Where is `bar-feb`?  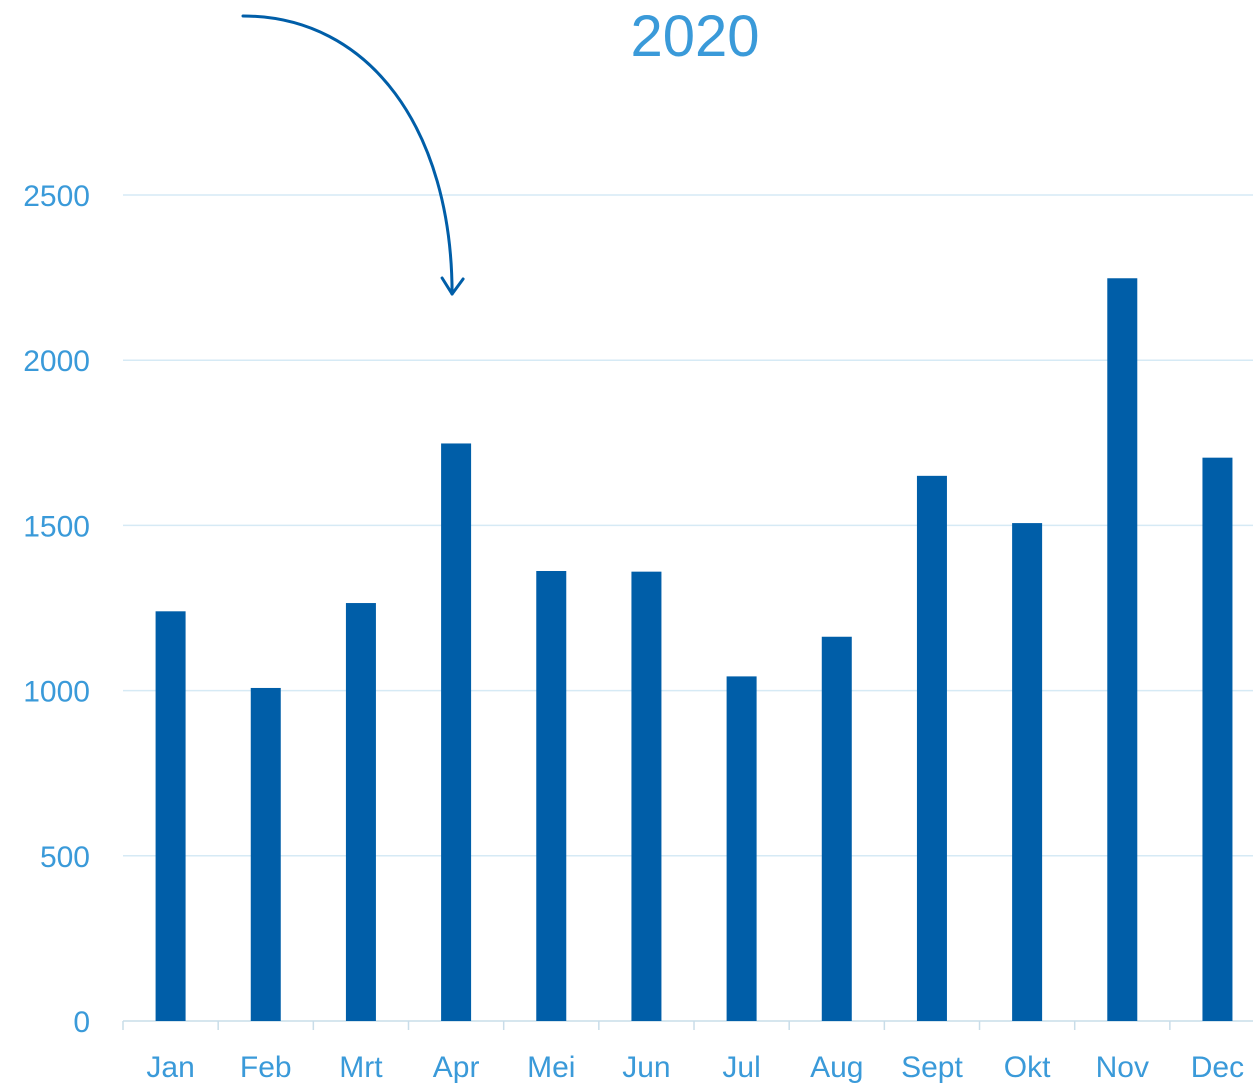
bar-feb is located at coordinates (265, 854).